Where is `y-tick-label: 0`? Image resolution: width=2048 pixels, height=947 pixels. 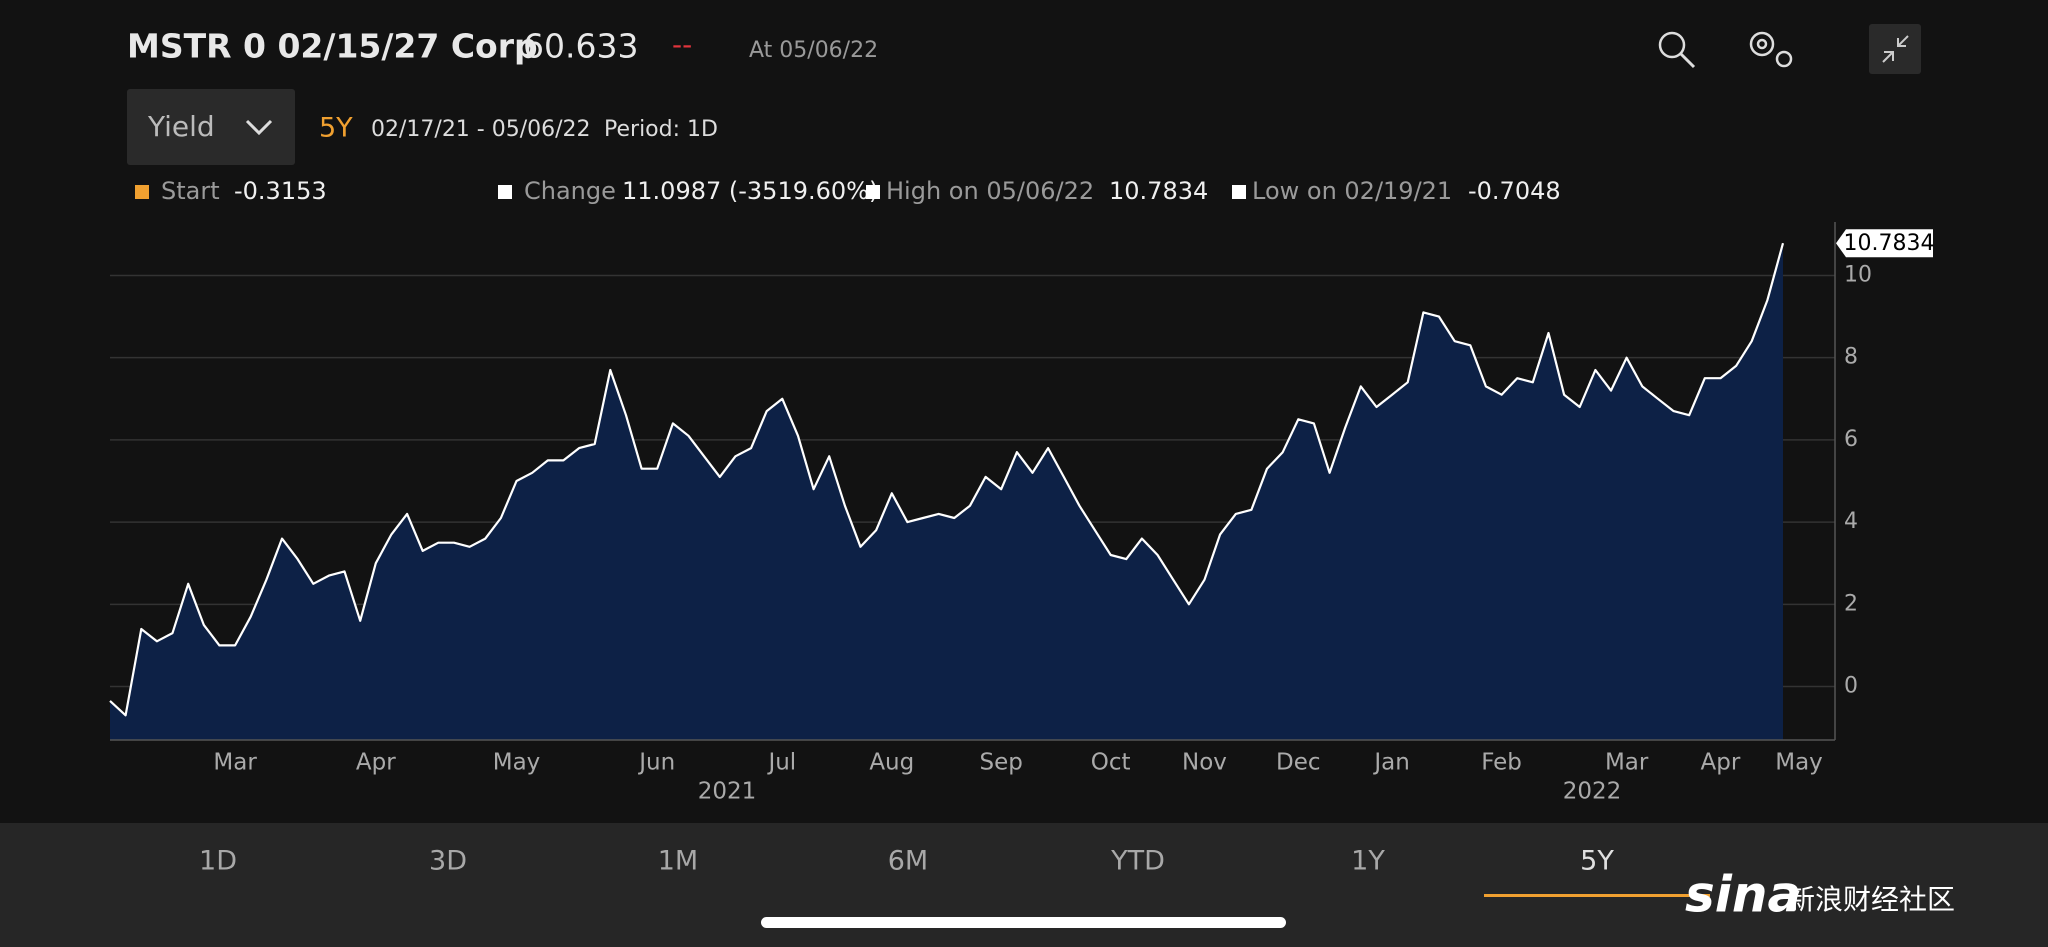
y-tick-label: 0 is located at coordinates (1851, 686).